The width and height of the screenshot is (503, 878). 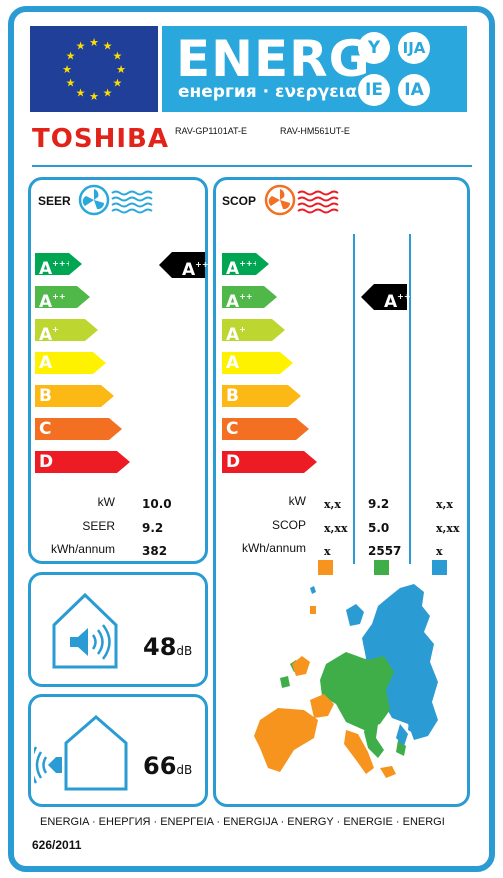 What do you see at coordinates (381, 567) in the screenshot?
I see `climate-average-swatch` at bounding box center [381, 567].